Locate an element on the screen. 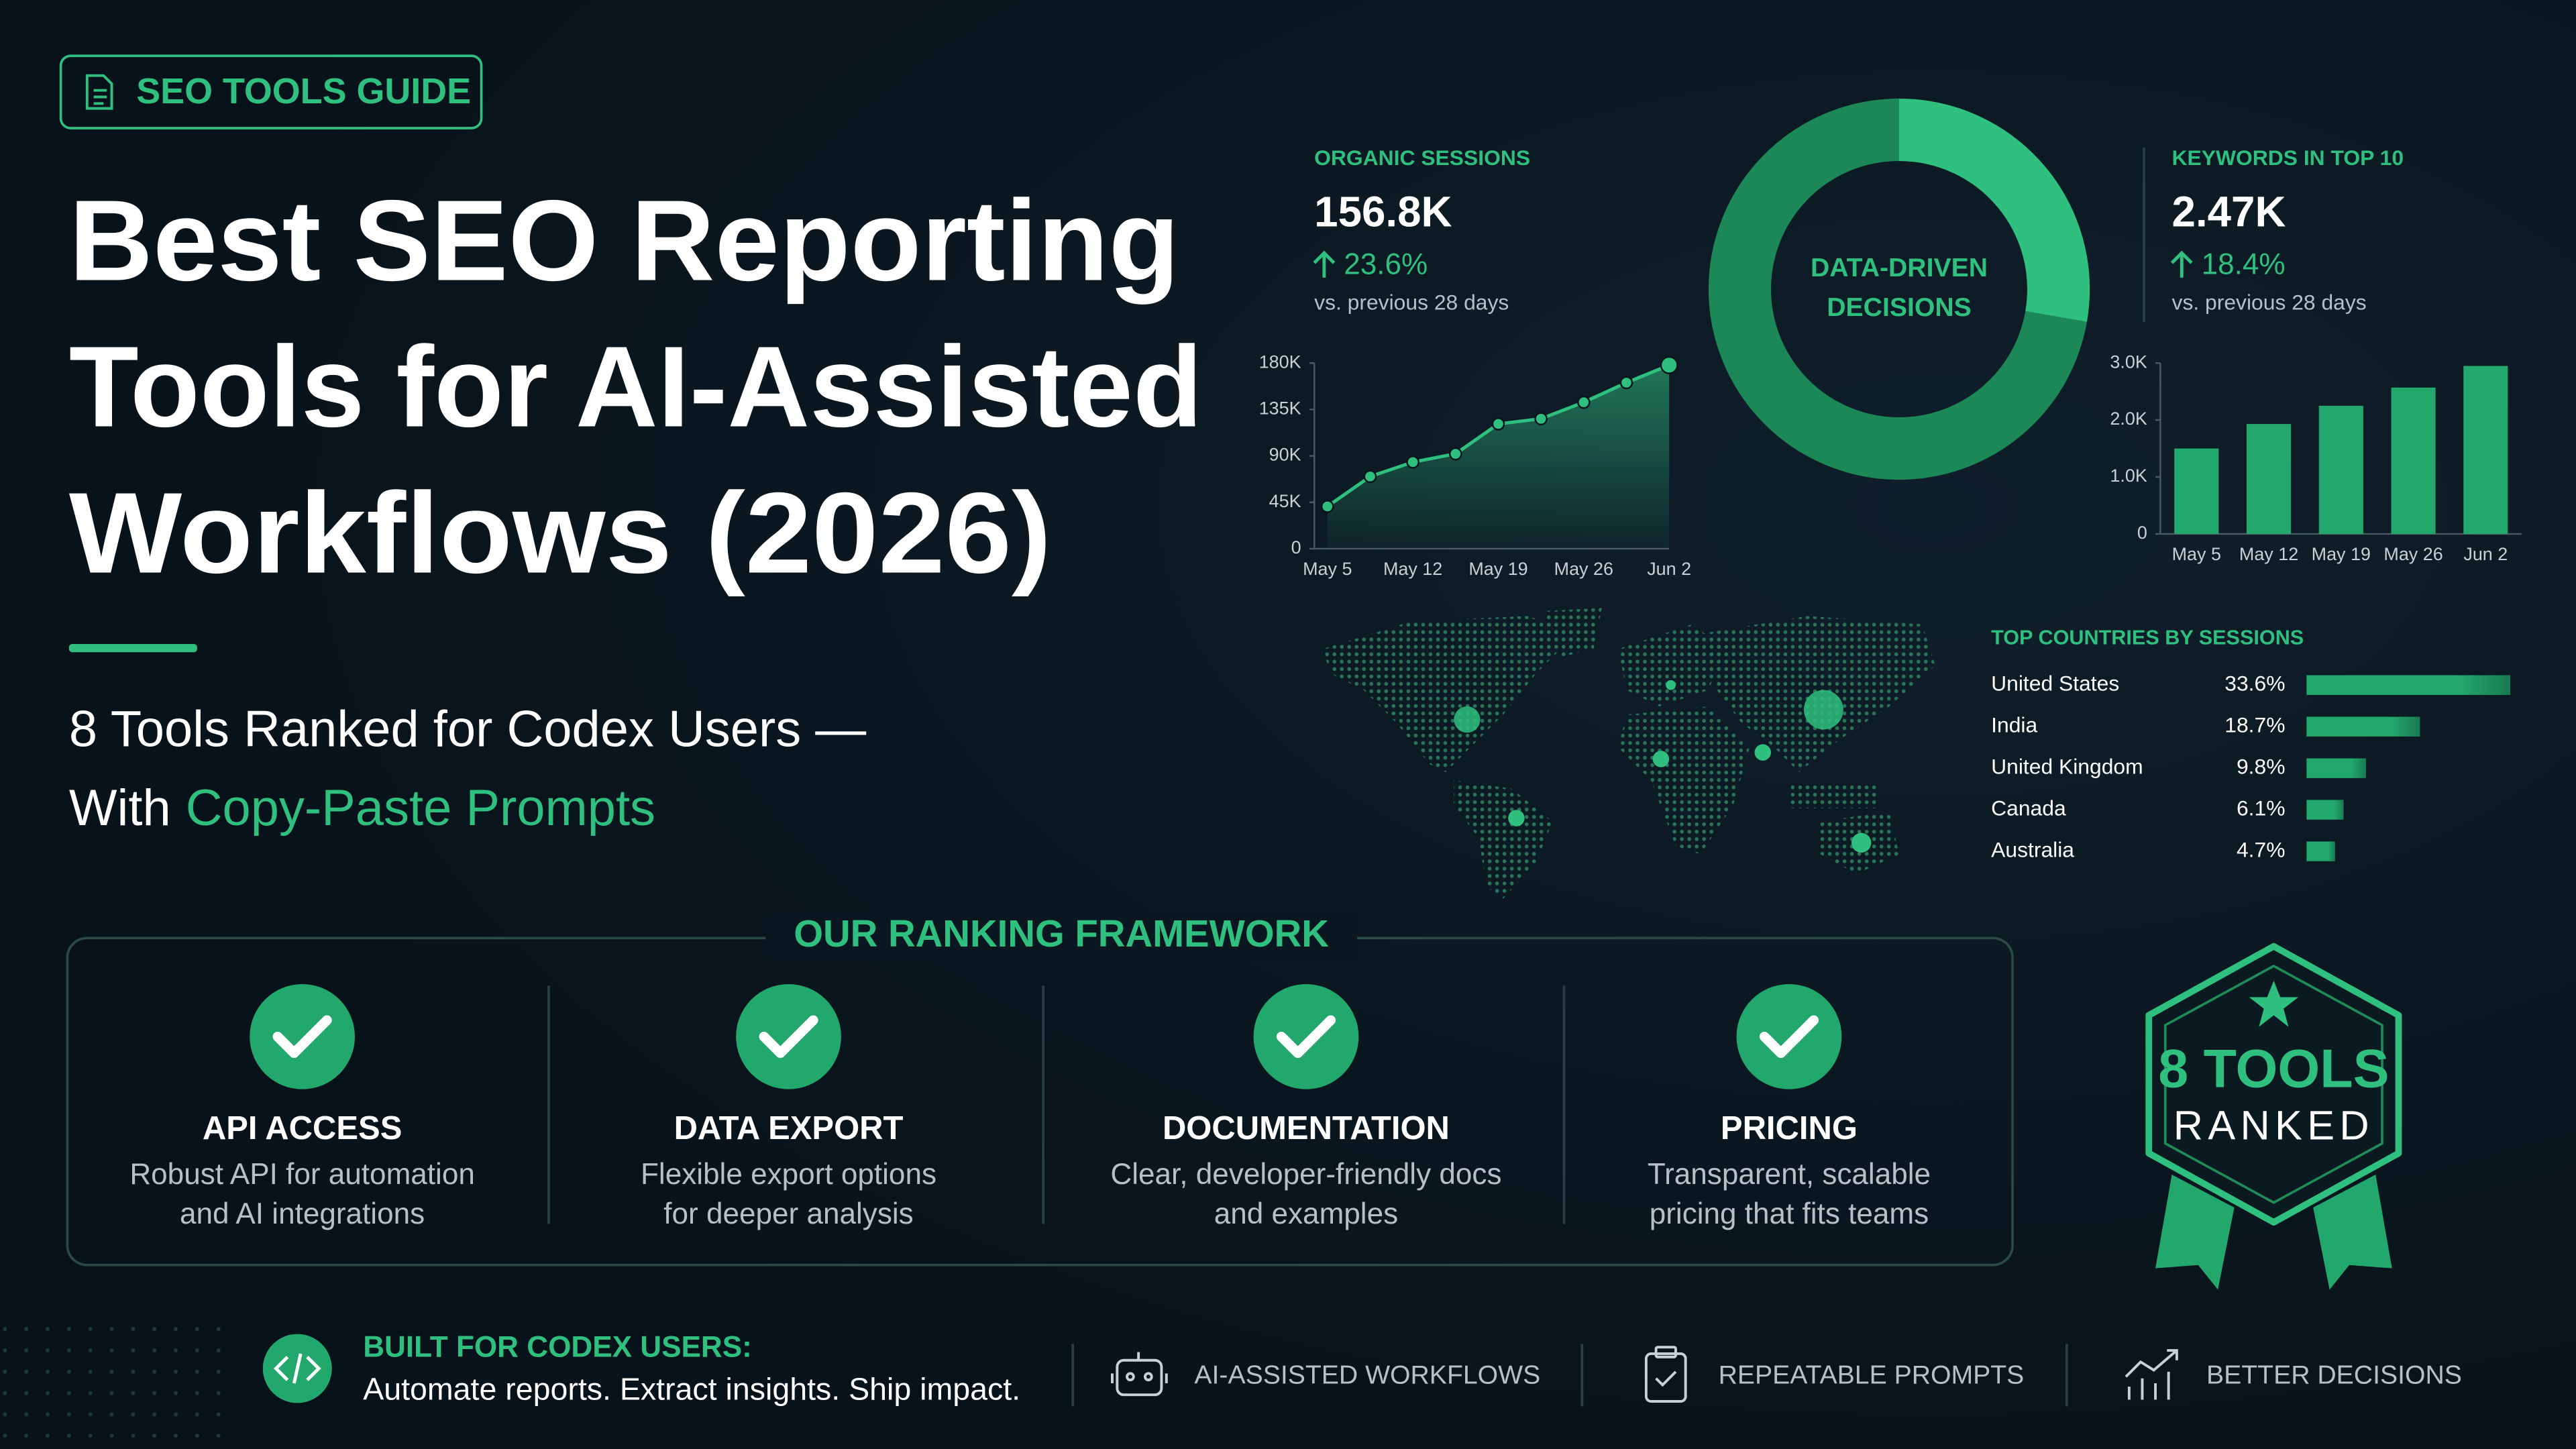 The image size is (2576, 1449). y-tick-label: 2.0K is located at coordinates (2128, 419).